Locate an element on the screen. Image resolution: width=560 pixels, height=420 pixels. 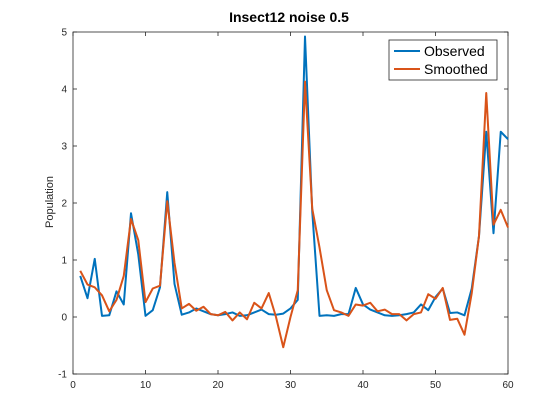
x-tick-label-0: 0 is located at coordinates (73, 385).